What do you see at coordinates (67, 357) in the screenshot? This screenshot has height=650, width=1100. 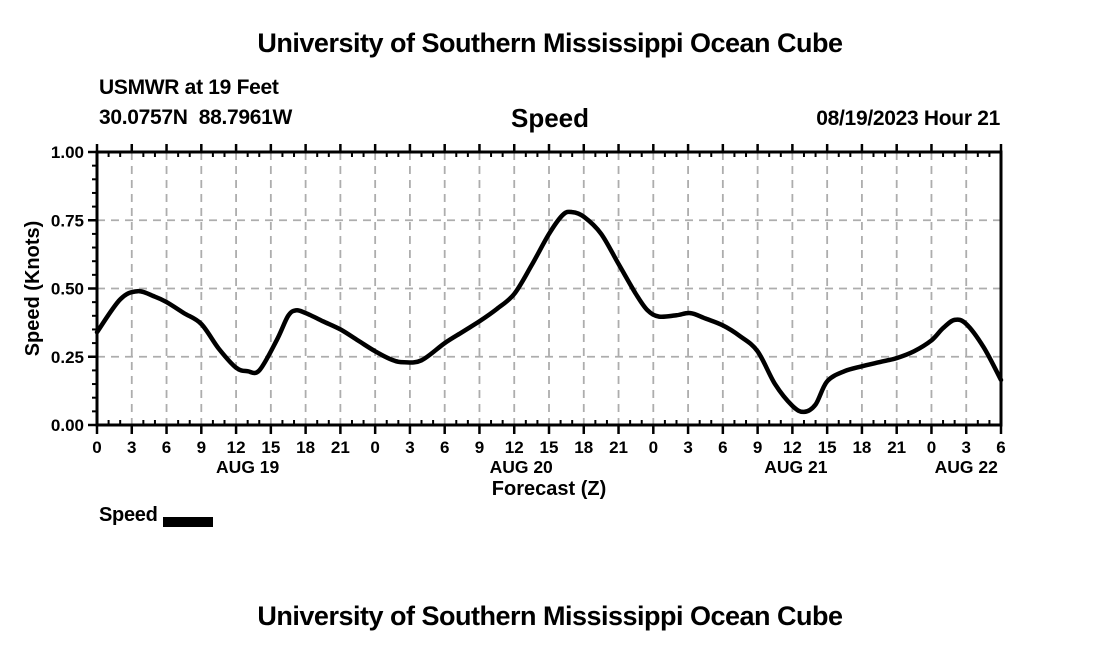 I see `y-tick-label: 0.25` at bounding box center [67, 357].